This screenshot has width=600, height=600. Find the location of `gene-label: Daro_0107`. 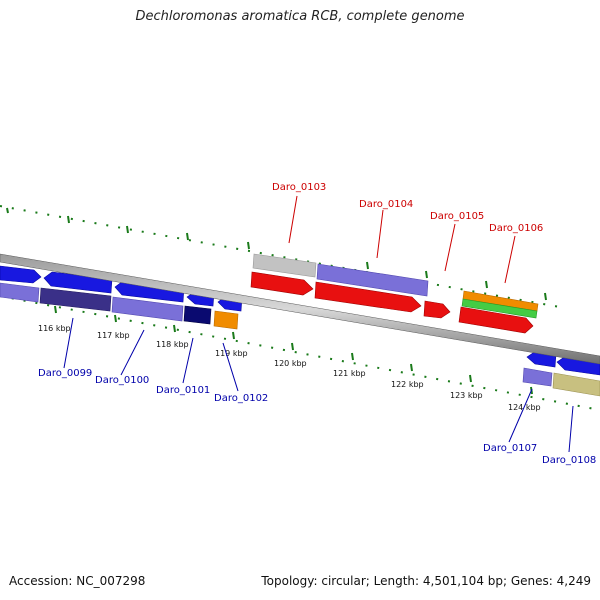

gene-label: Daro_0107 is located at coordinates (510, 448).